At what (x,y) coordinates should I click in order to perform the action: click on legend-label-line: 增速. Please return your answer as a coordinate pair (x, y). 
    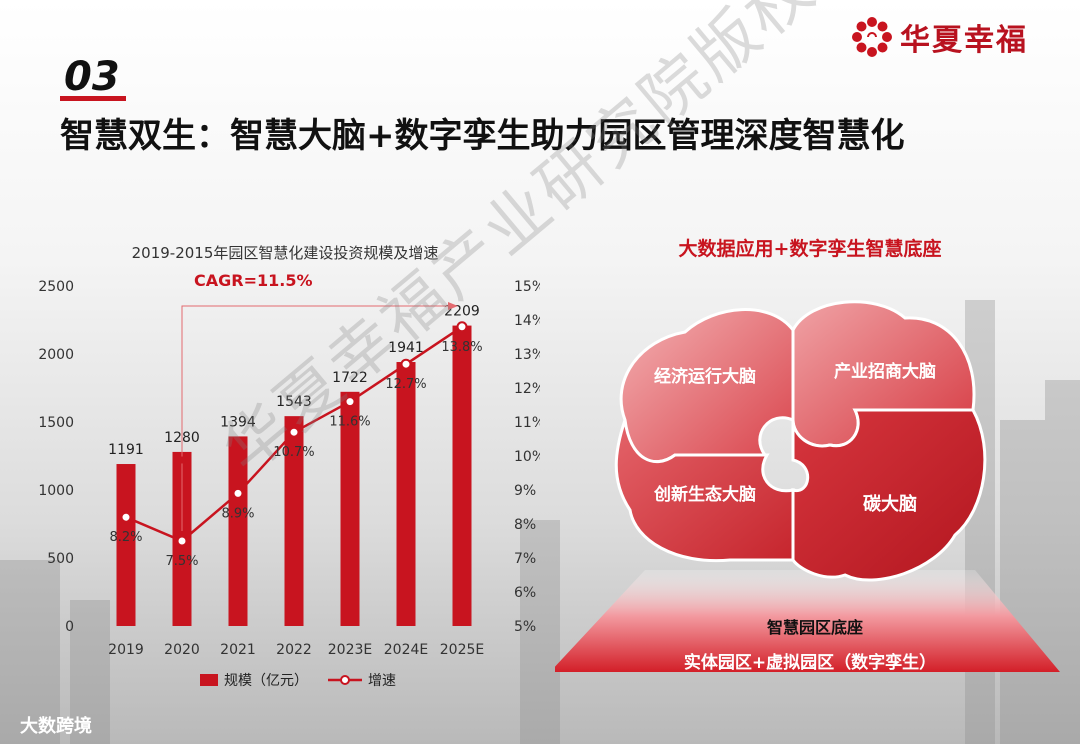
    Looking at the image, I should click on (382, 681).